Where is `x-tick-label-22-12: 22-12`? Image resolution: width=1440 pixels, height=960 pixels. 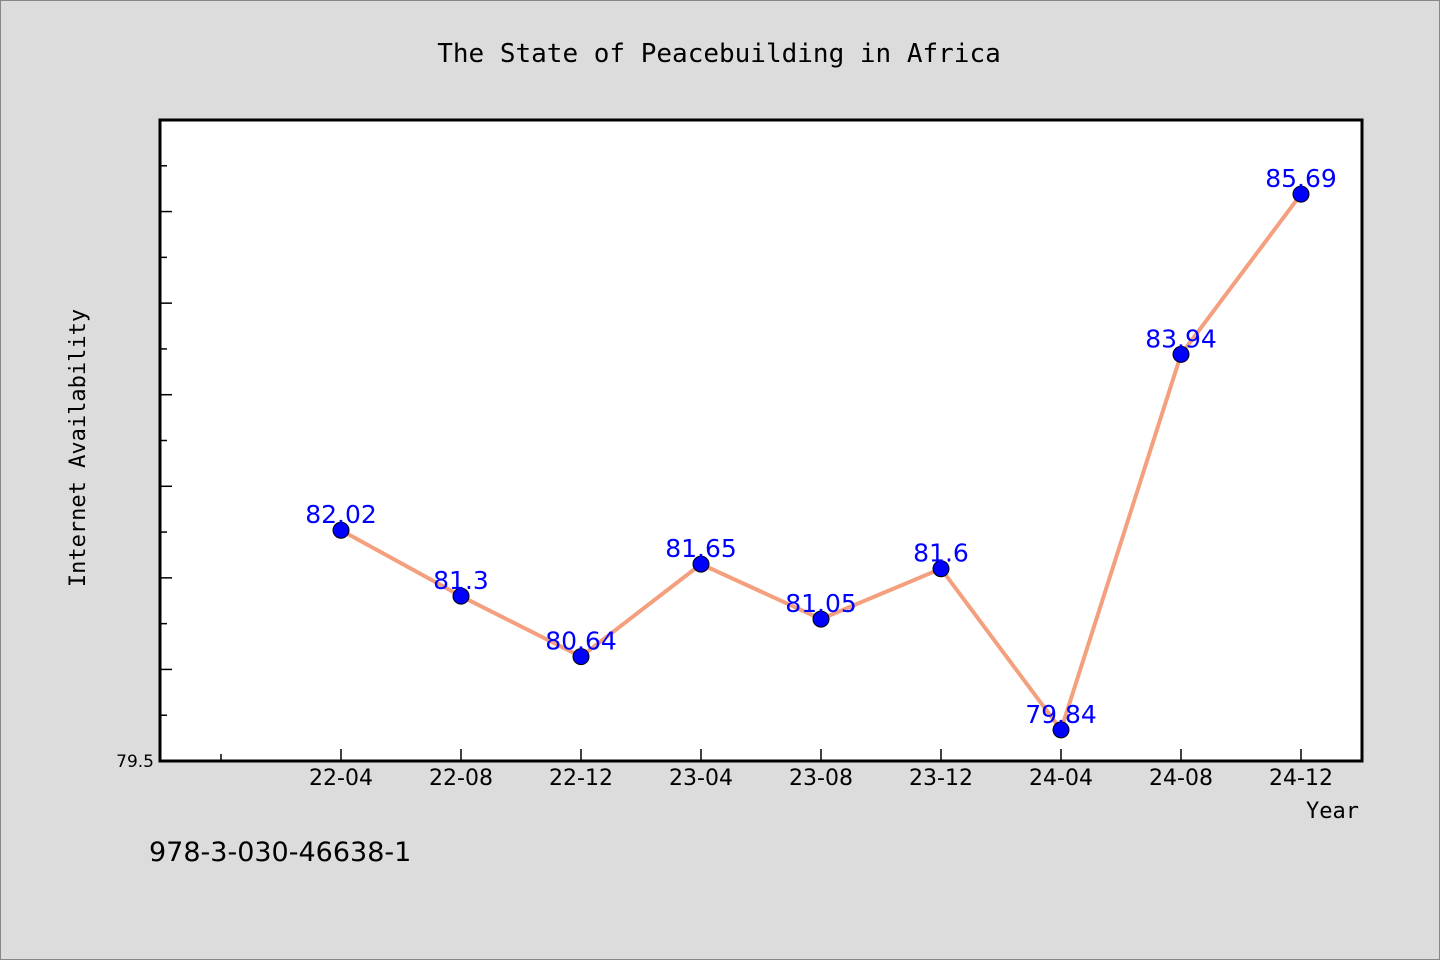
x-tick-label-22-12: 22-12 is located at coordinates (581, 778).